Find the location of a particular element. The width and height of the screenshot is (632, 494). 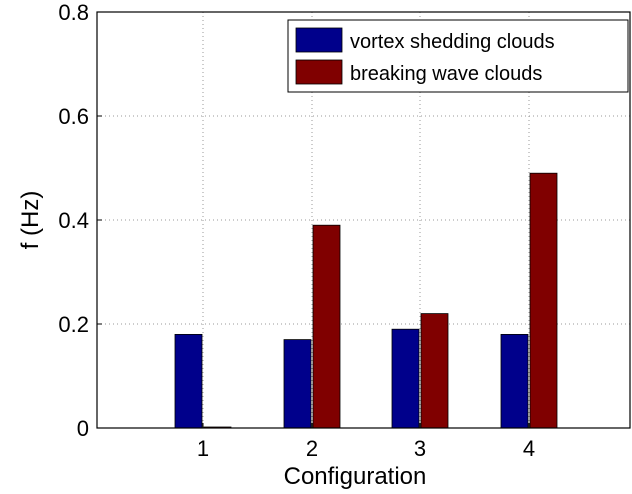

legend-swatch-breaking is located at coordinates (319, 72).